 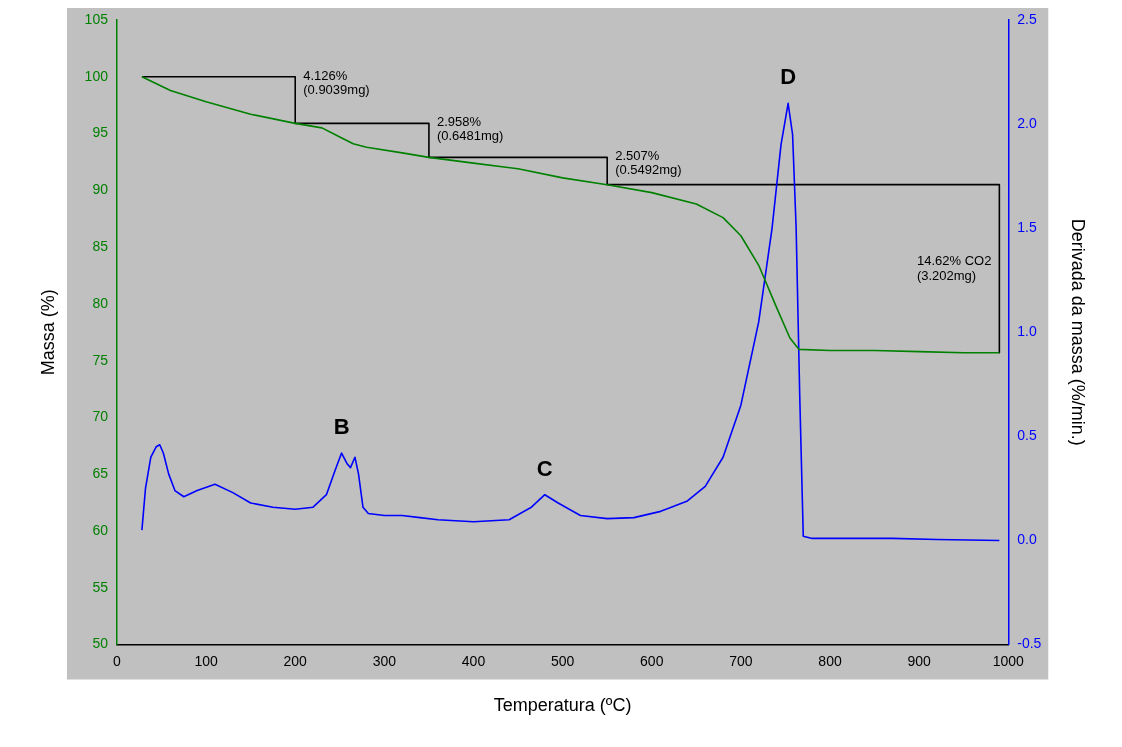 I want to click on annotation: C, so click(x=544, y=468).